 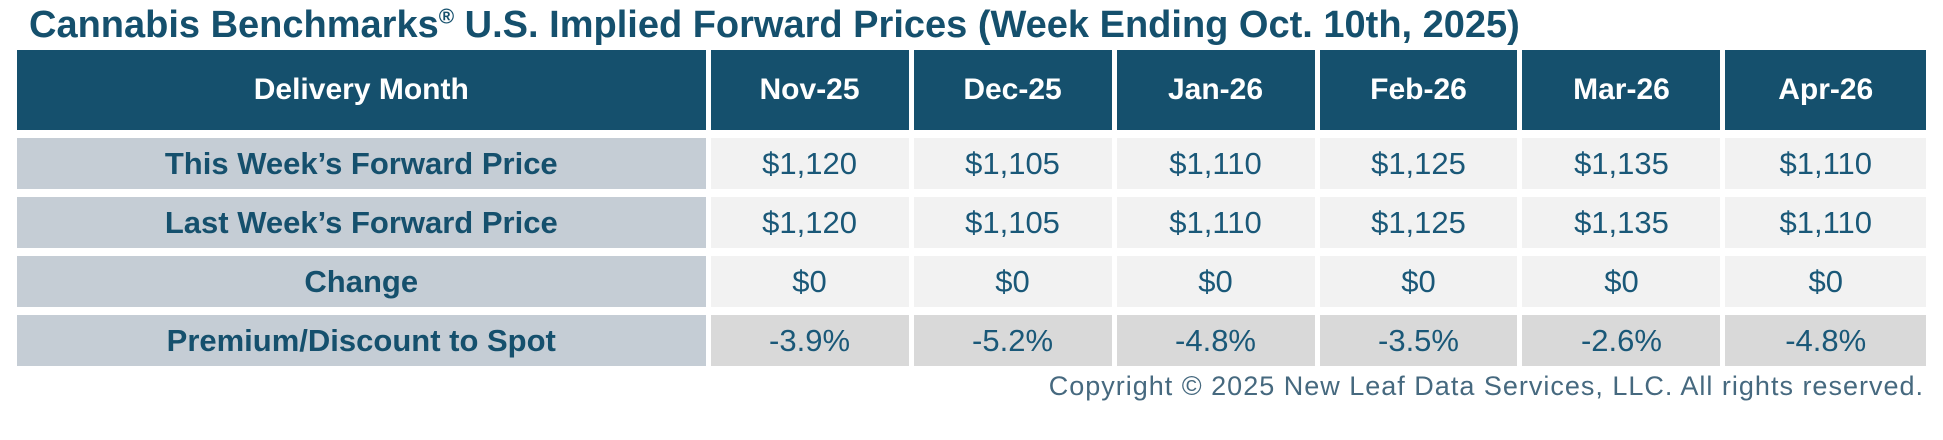 What do you see at coordinates (1622, 279) in the screenshot?
I see `cell-change-mar-26: $0` at bounding box center [1622, 279].